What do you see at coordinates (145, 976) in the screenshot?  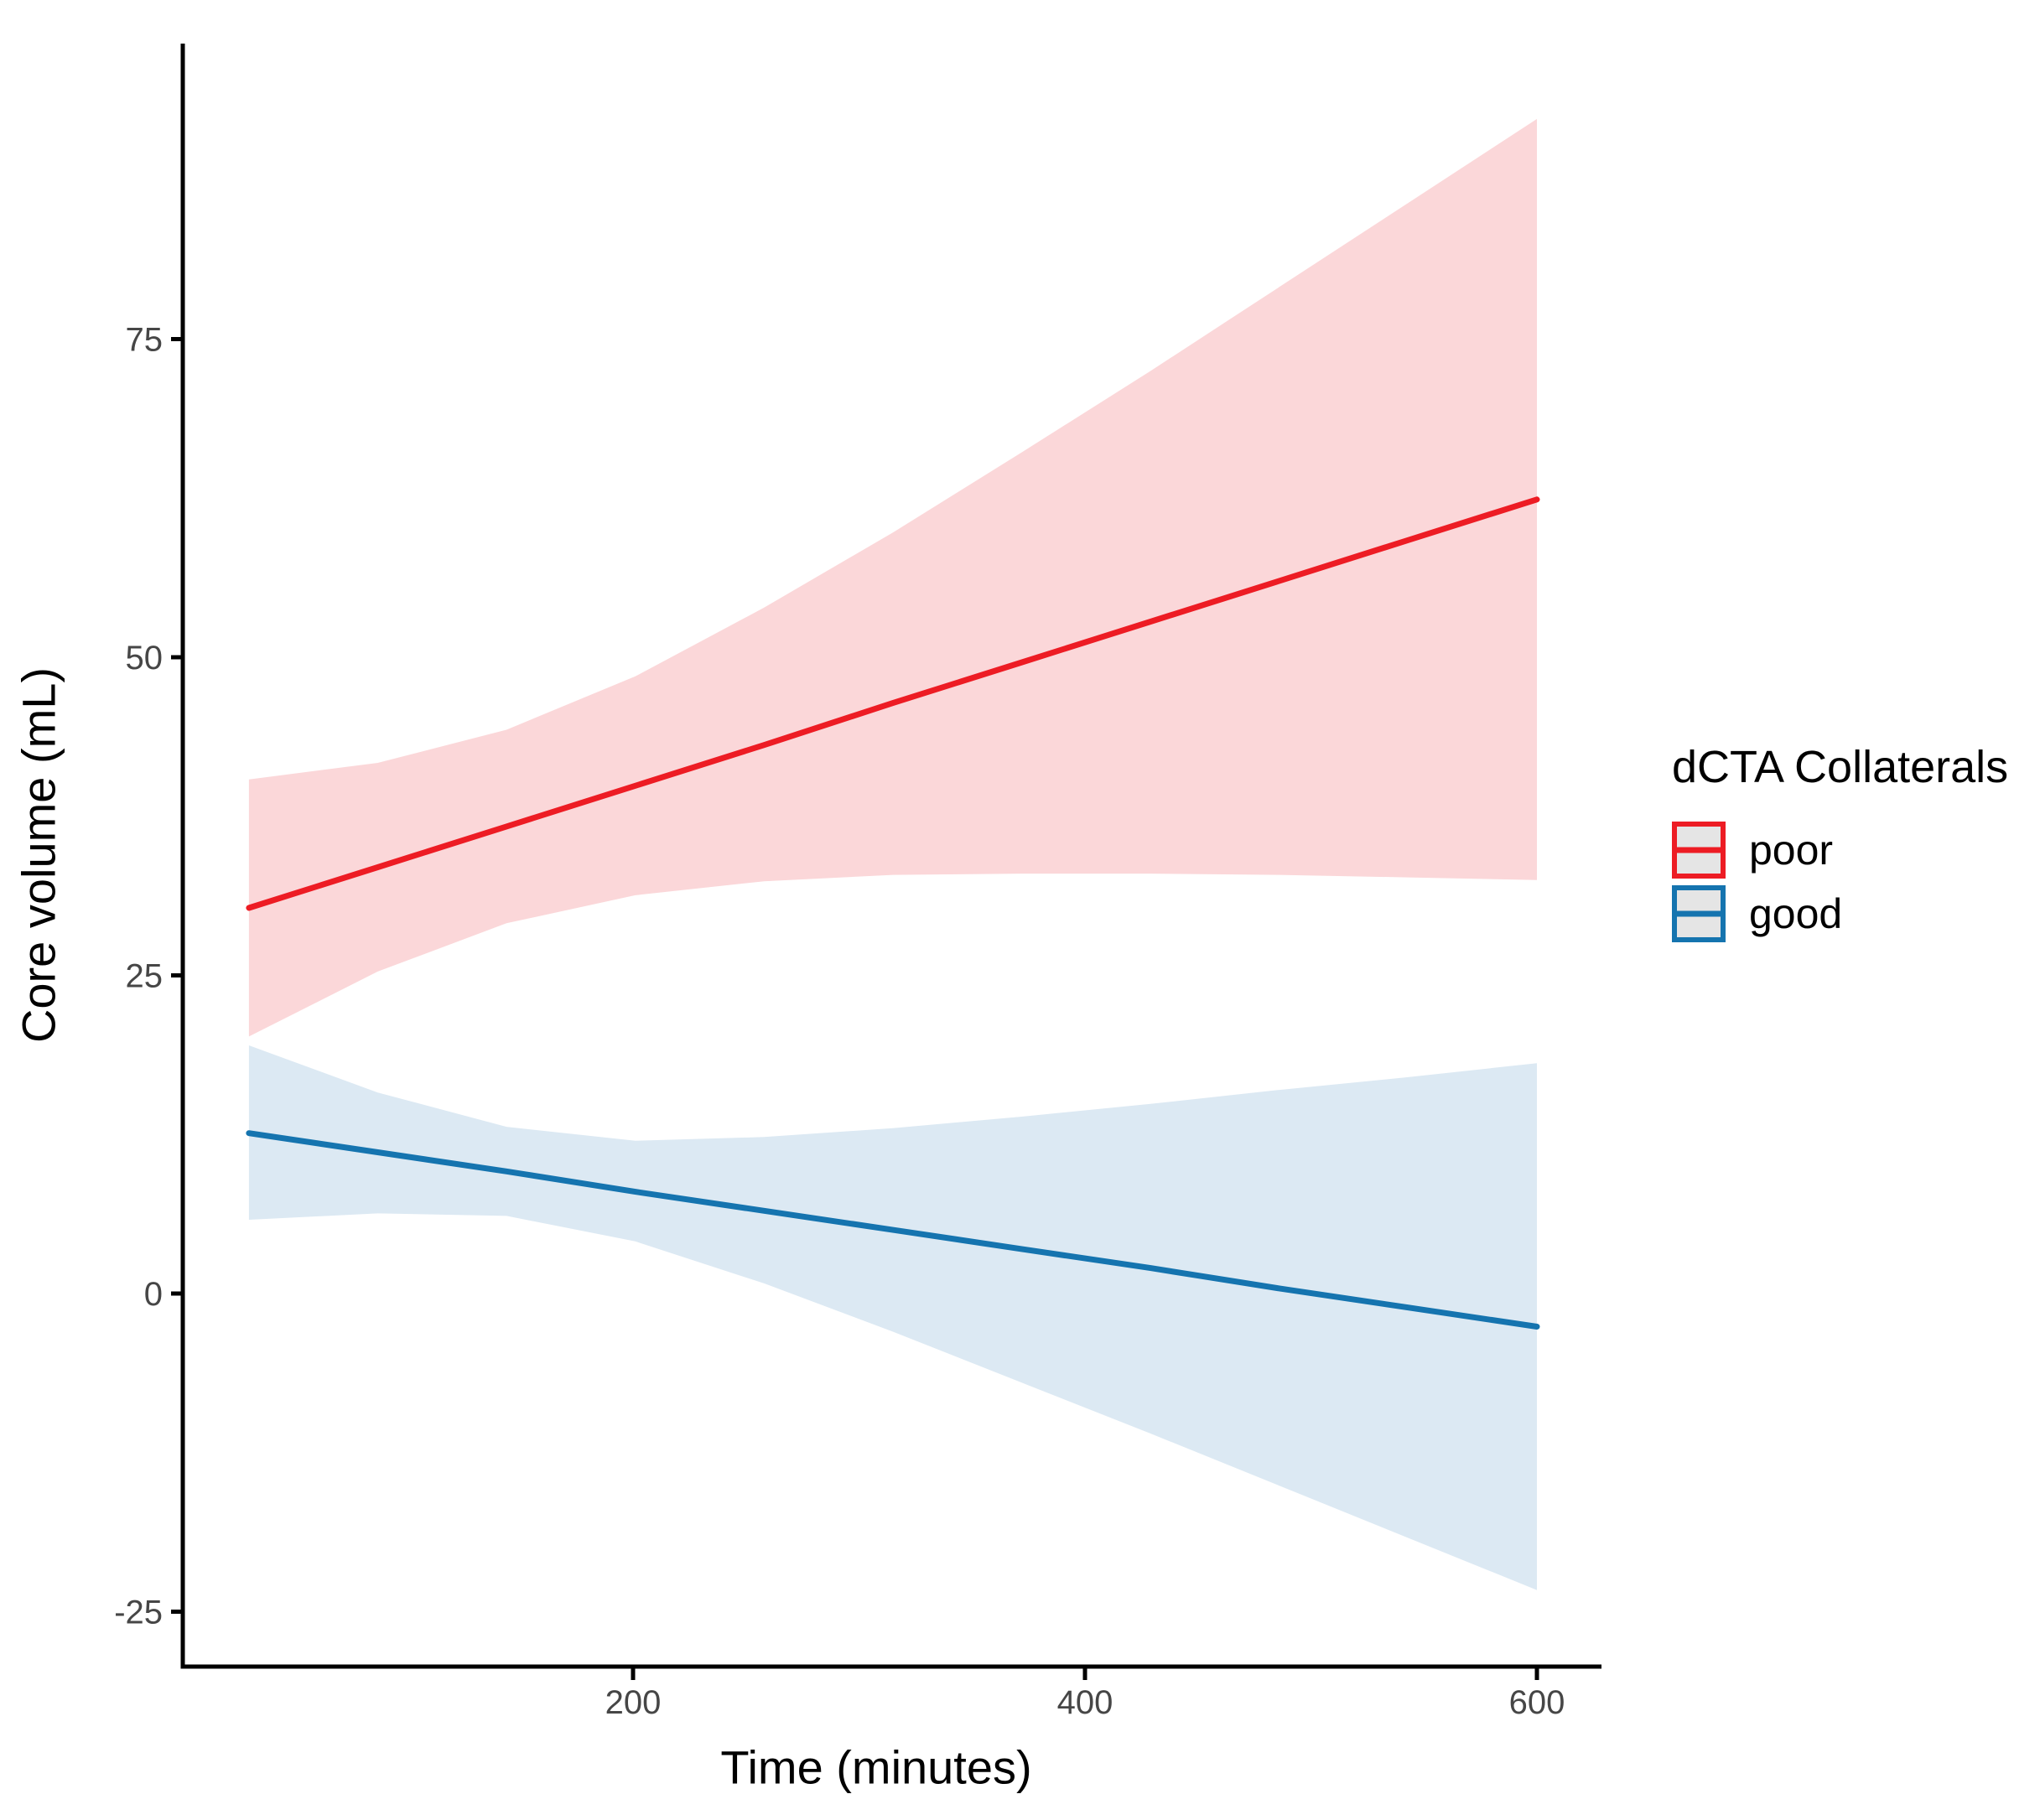 I see `y-tick-label: 25` at bounding box center [145, 976].